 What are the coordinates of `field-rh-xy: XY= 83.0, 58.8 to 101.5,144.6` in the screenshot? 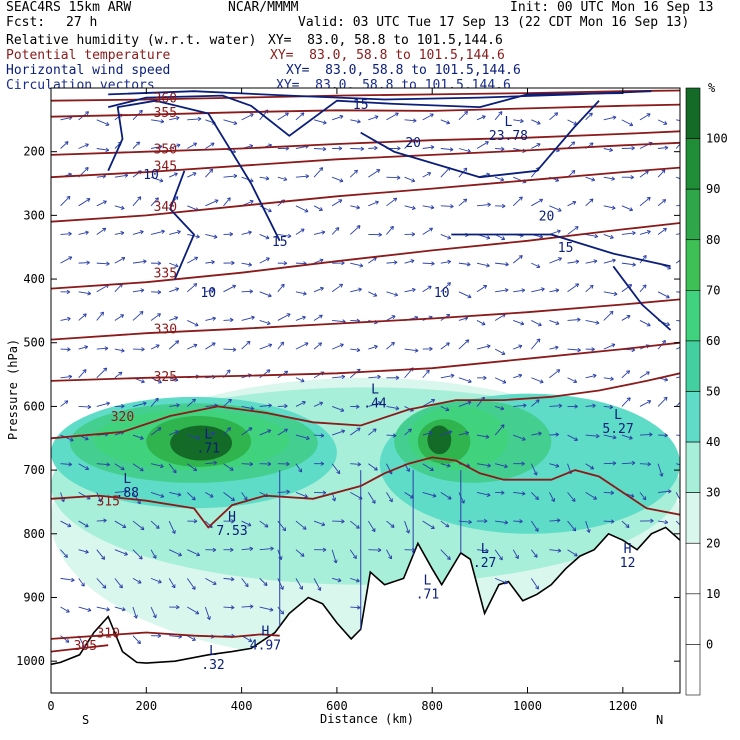 It's located at (385, 40).